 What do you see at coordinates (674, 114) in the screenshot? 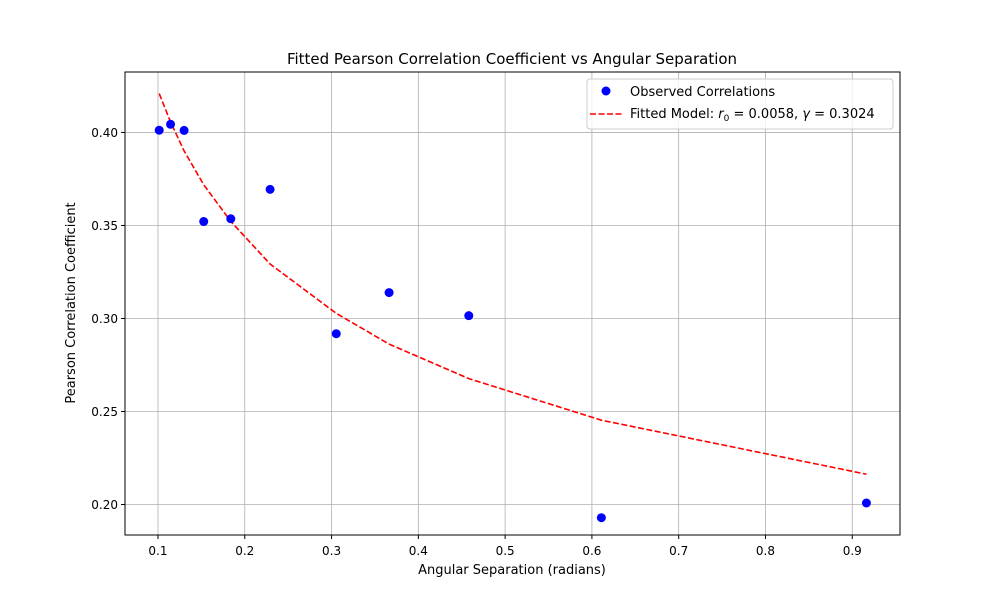
I see `legend-fitted-prefix: Fitted Model:` at bounding box center [674, 114].